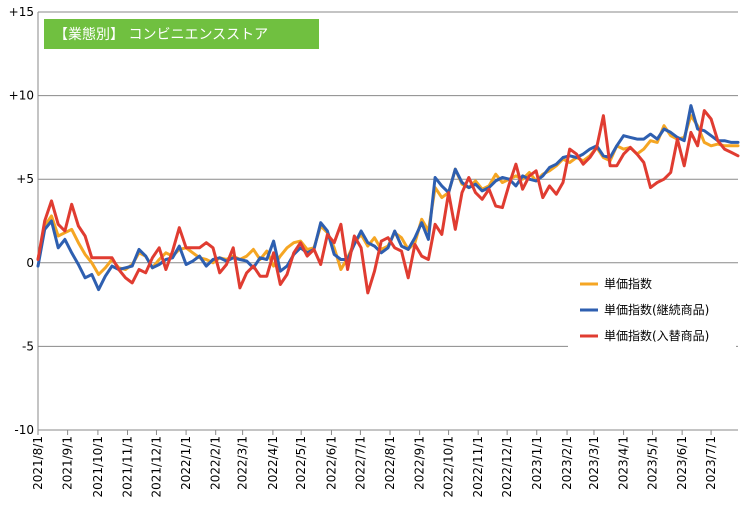  I want to click on x-tick-label: 2022/12/1, so click(507, 467).